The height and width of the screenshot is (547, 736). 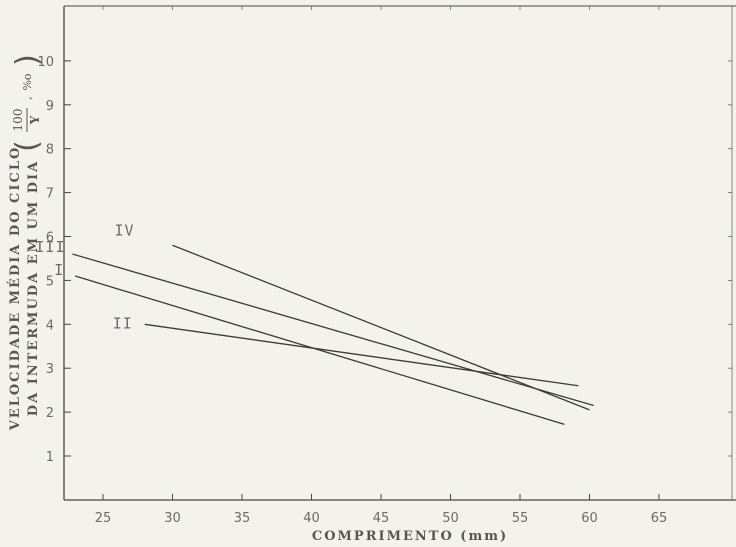 What do you see at coordinates (27, 98) in the screenshot?
I see `unit-comma: ,` at bounding box center [27, 98].